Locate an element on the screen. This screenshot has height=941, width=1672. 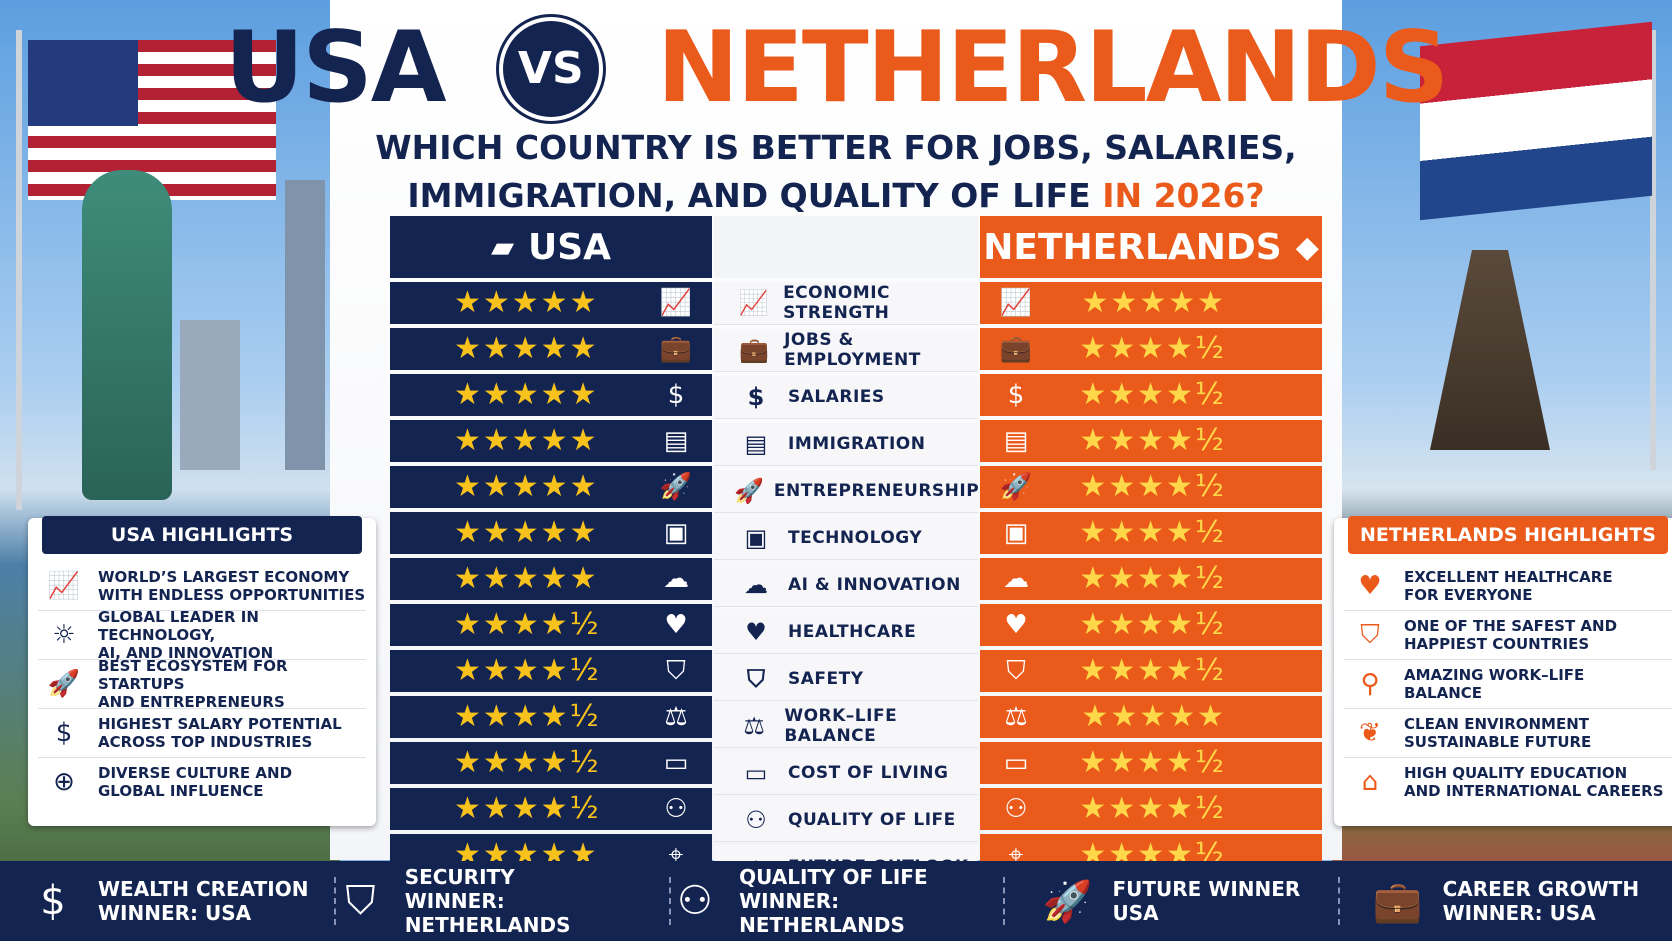
highlight-line: EXCELLENT HEALTHCARE is located at coordinates (1508, 577).